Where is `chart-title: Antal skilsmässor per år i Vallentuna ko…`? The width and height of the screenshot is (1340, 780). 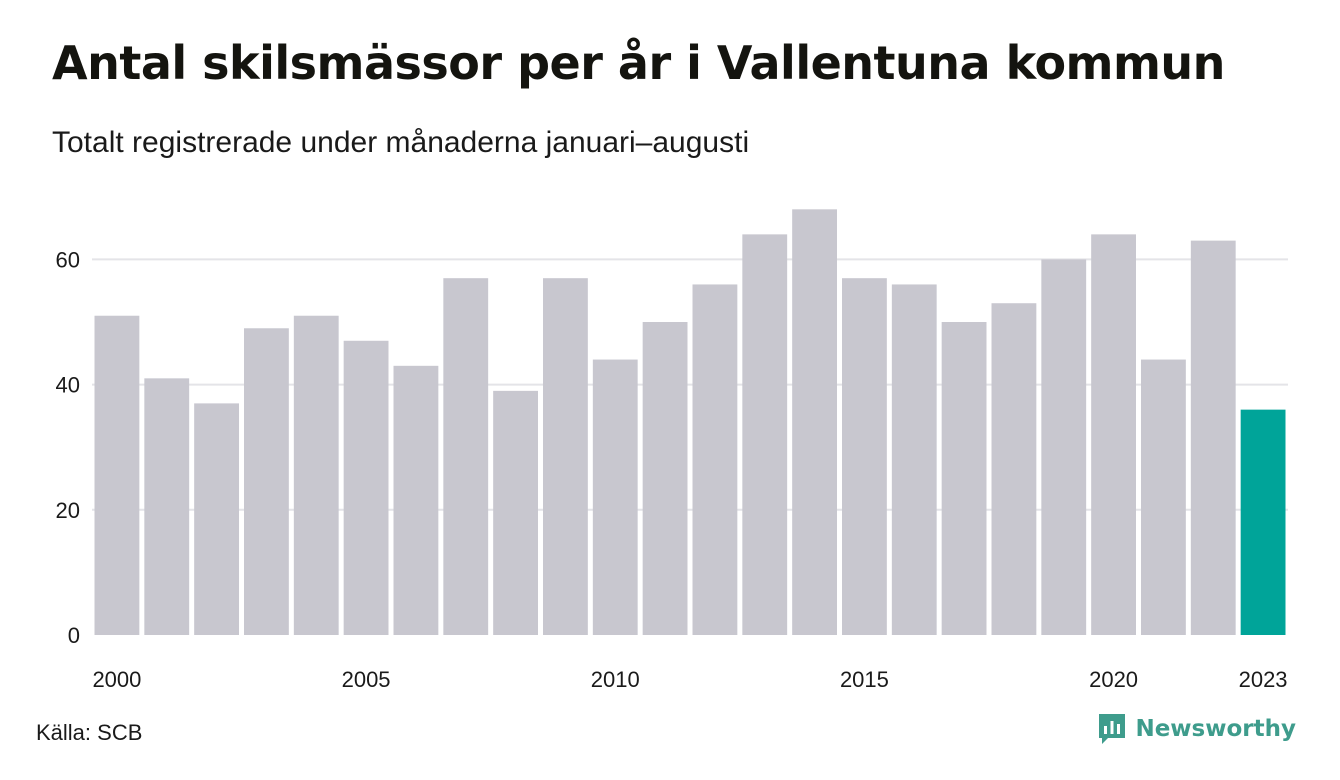
chart-title: Antal skilsmässor per år i Vallentuna ko… is located at coordinates (638, 63).